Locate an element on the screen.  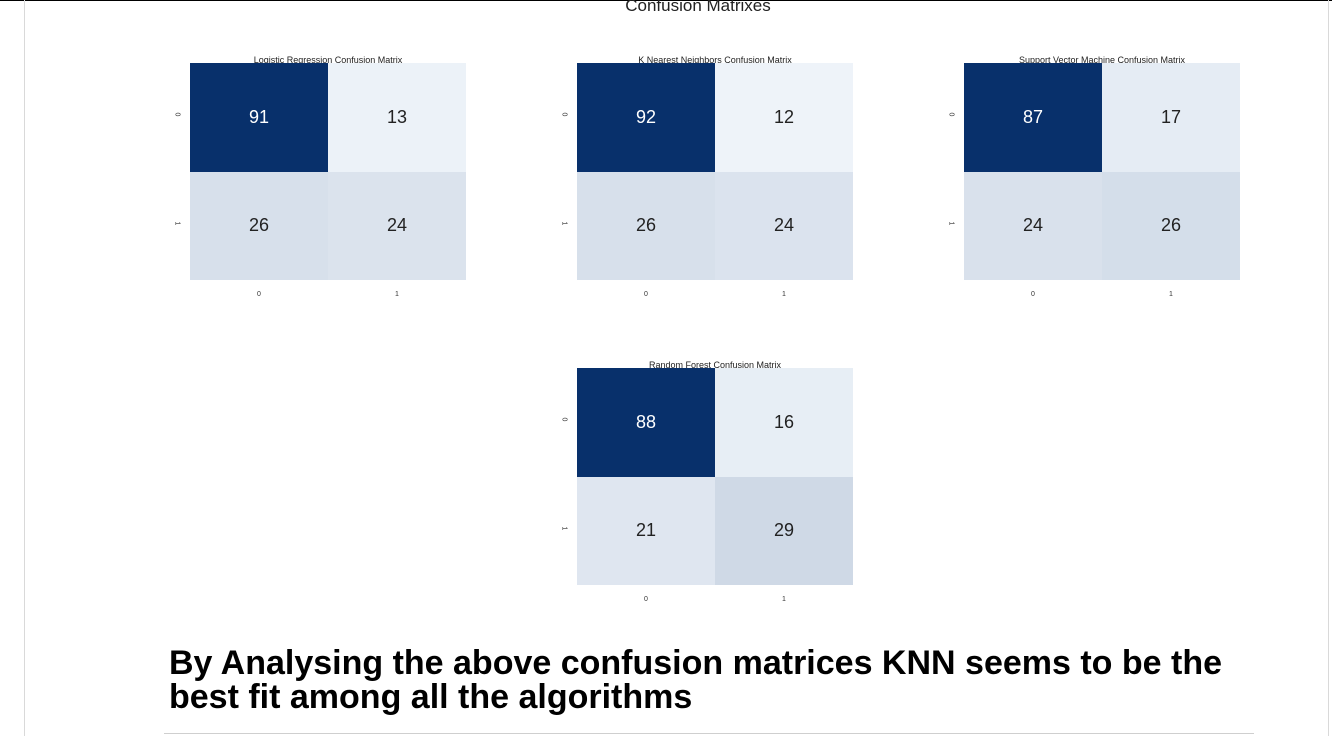
random-forest-heatmap: 88 16 21 29 is located at coordinates (715, 476).